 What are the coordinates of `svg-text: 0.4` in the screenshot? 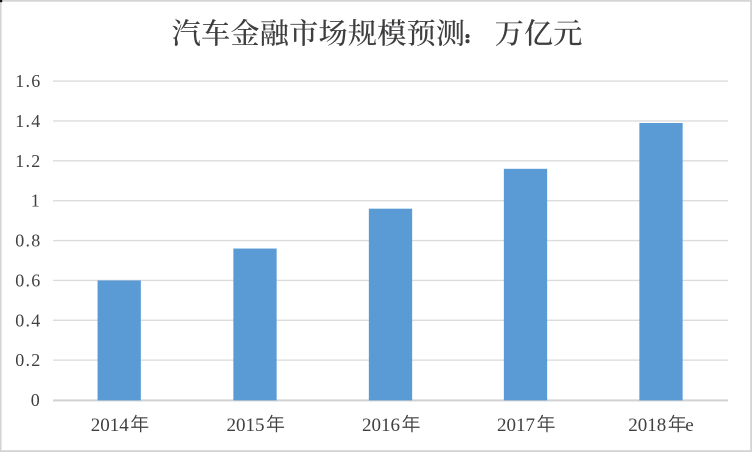 It's located at (28, 320).